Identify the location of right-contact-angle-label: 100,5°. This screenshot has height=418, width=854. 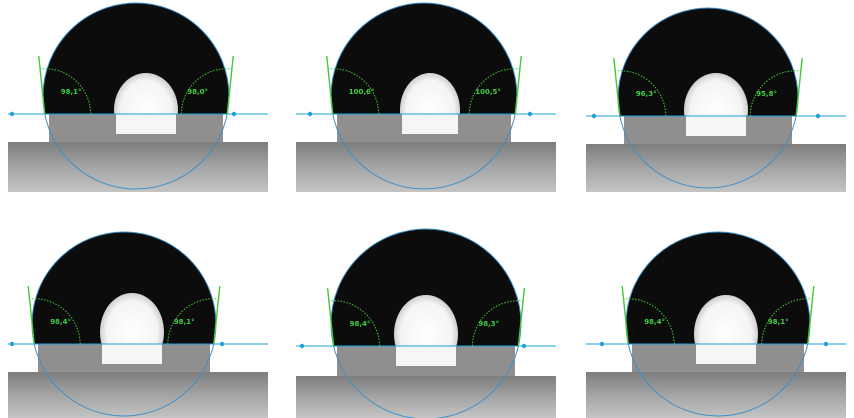
(488, 92).